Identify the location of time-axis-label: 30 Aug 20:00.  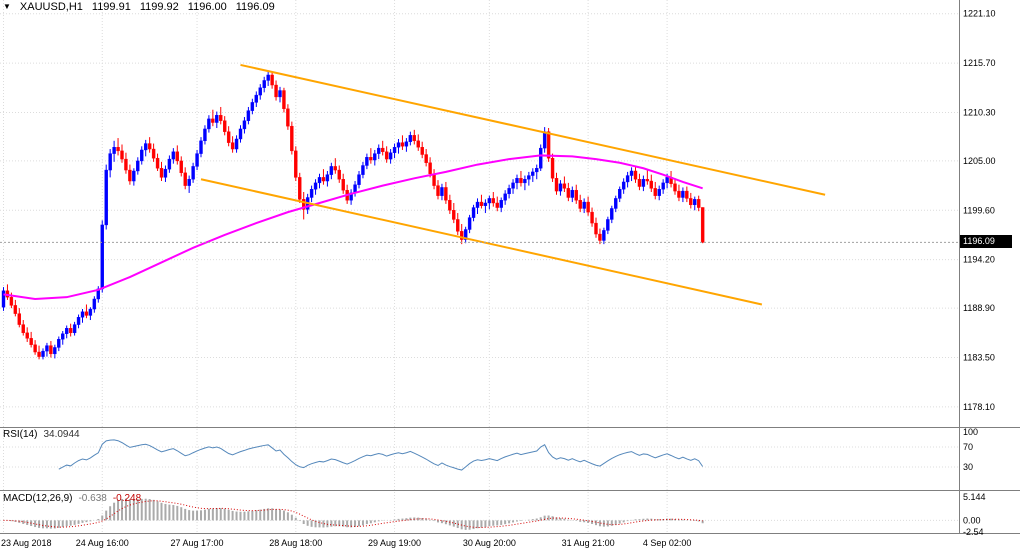
(489, 543).